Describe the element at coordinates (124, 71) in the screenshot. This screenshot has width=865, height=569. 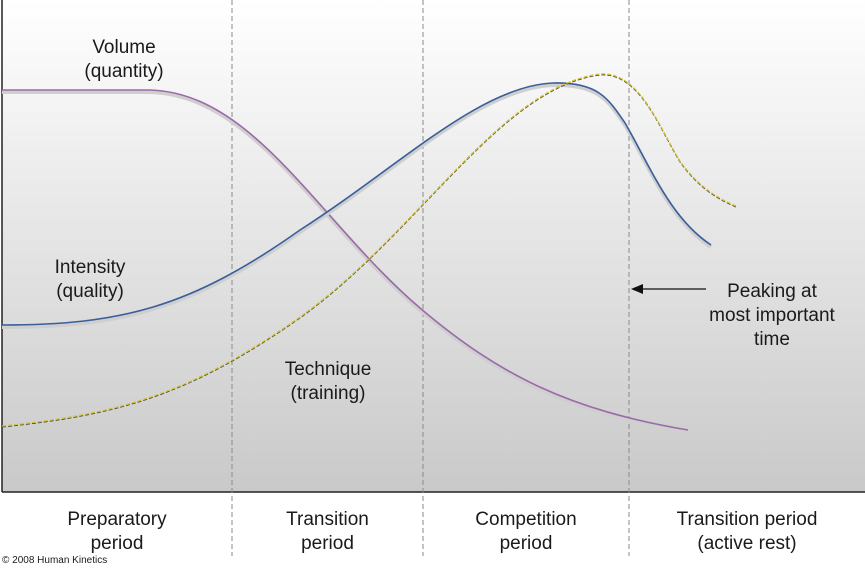
I see `volume-label-line2: (quantity)` at that location.